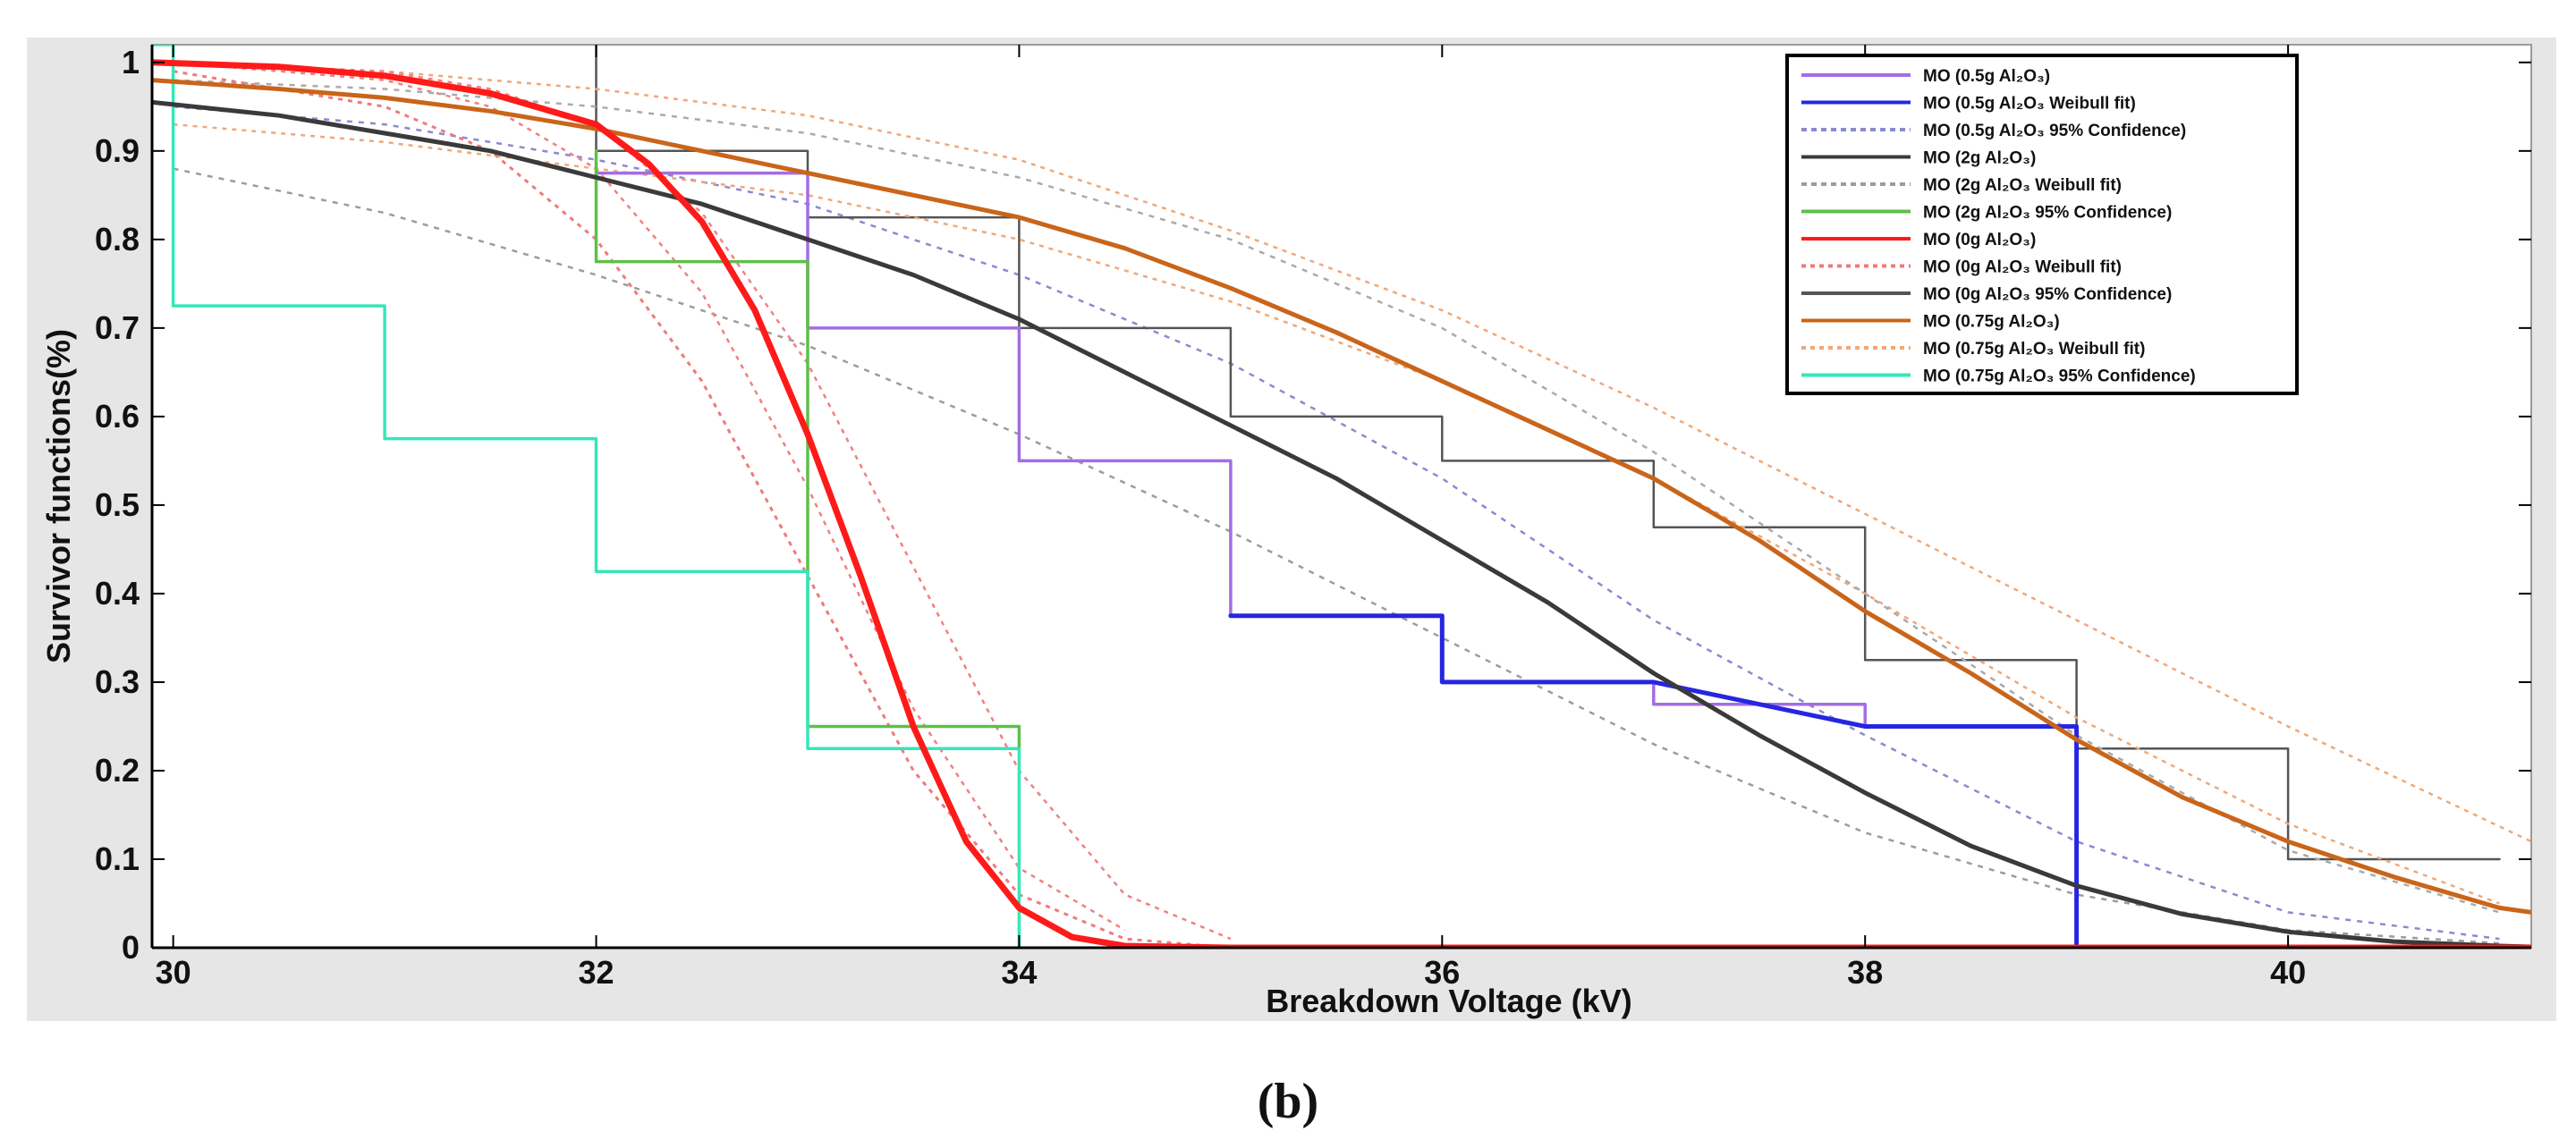 The height and width of the screenshot is (1148, 2576). I want to click on legend-label: MO (0.75g Al₂O₃), so click(1991, 322).